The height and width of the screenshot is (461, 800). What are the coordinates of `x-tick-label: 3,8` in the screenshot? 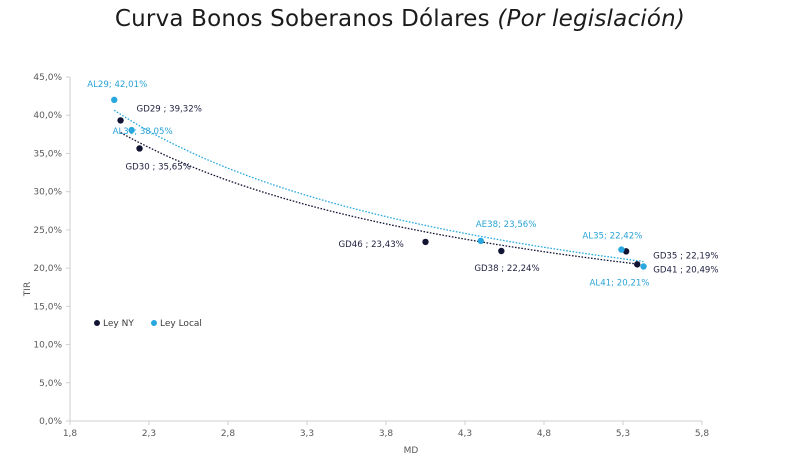 It's located at (386, 434).